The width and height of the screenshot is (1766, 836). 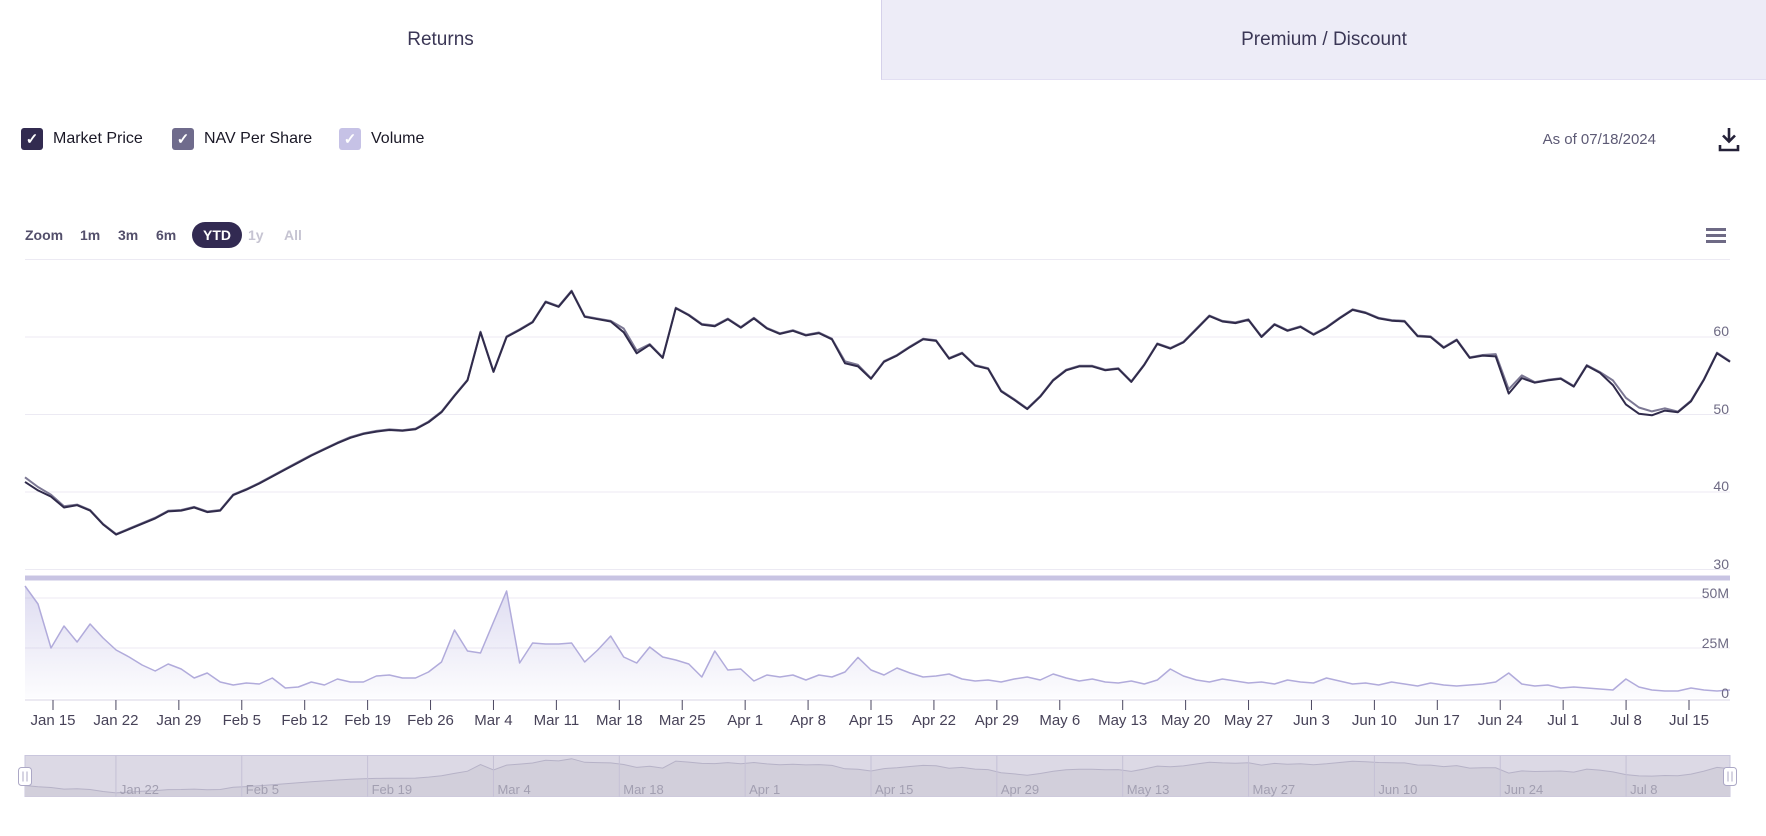 I want to click on y-axis-label: 60, so click(x=1721, y=331).